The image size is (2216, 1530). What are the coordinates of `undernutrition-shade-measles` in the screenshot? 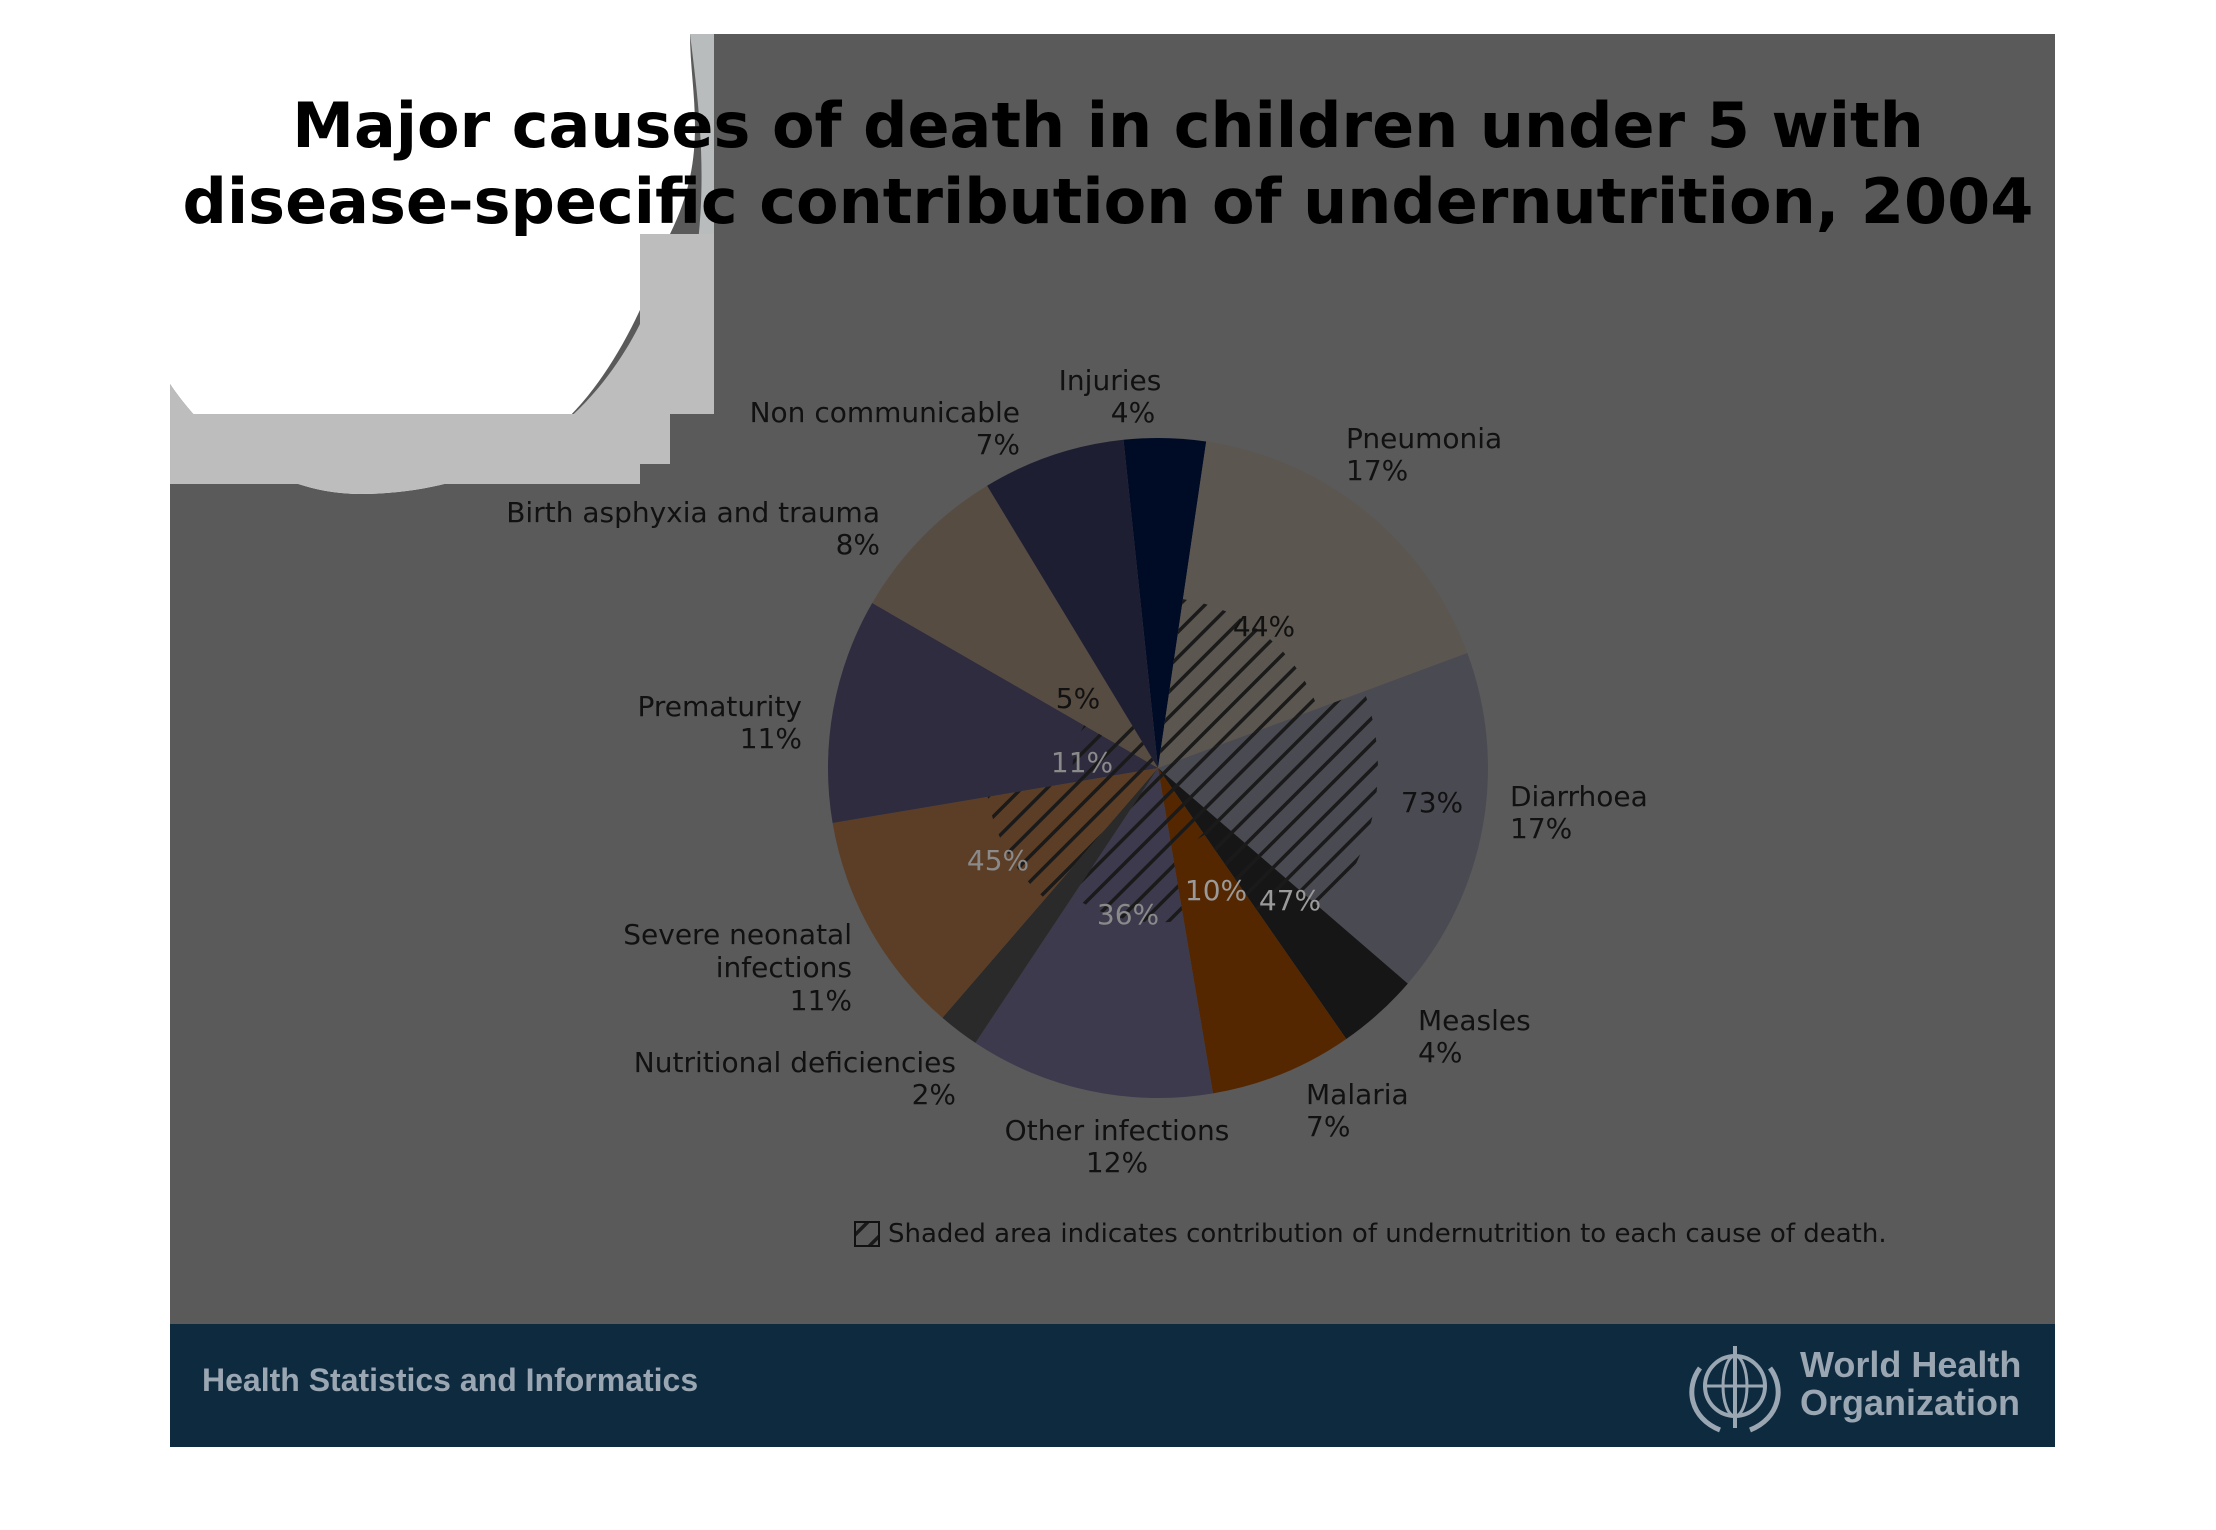 It's located at (1225, 840).